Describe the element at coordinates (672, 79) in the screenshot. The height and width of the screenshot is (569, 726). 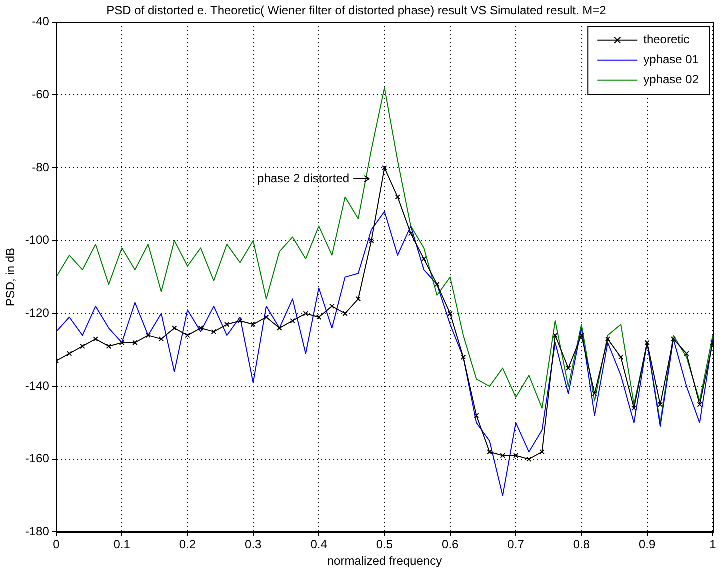
I see `legend-label: yphase 02` at that location.